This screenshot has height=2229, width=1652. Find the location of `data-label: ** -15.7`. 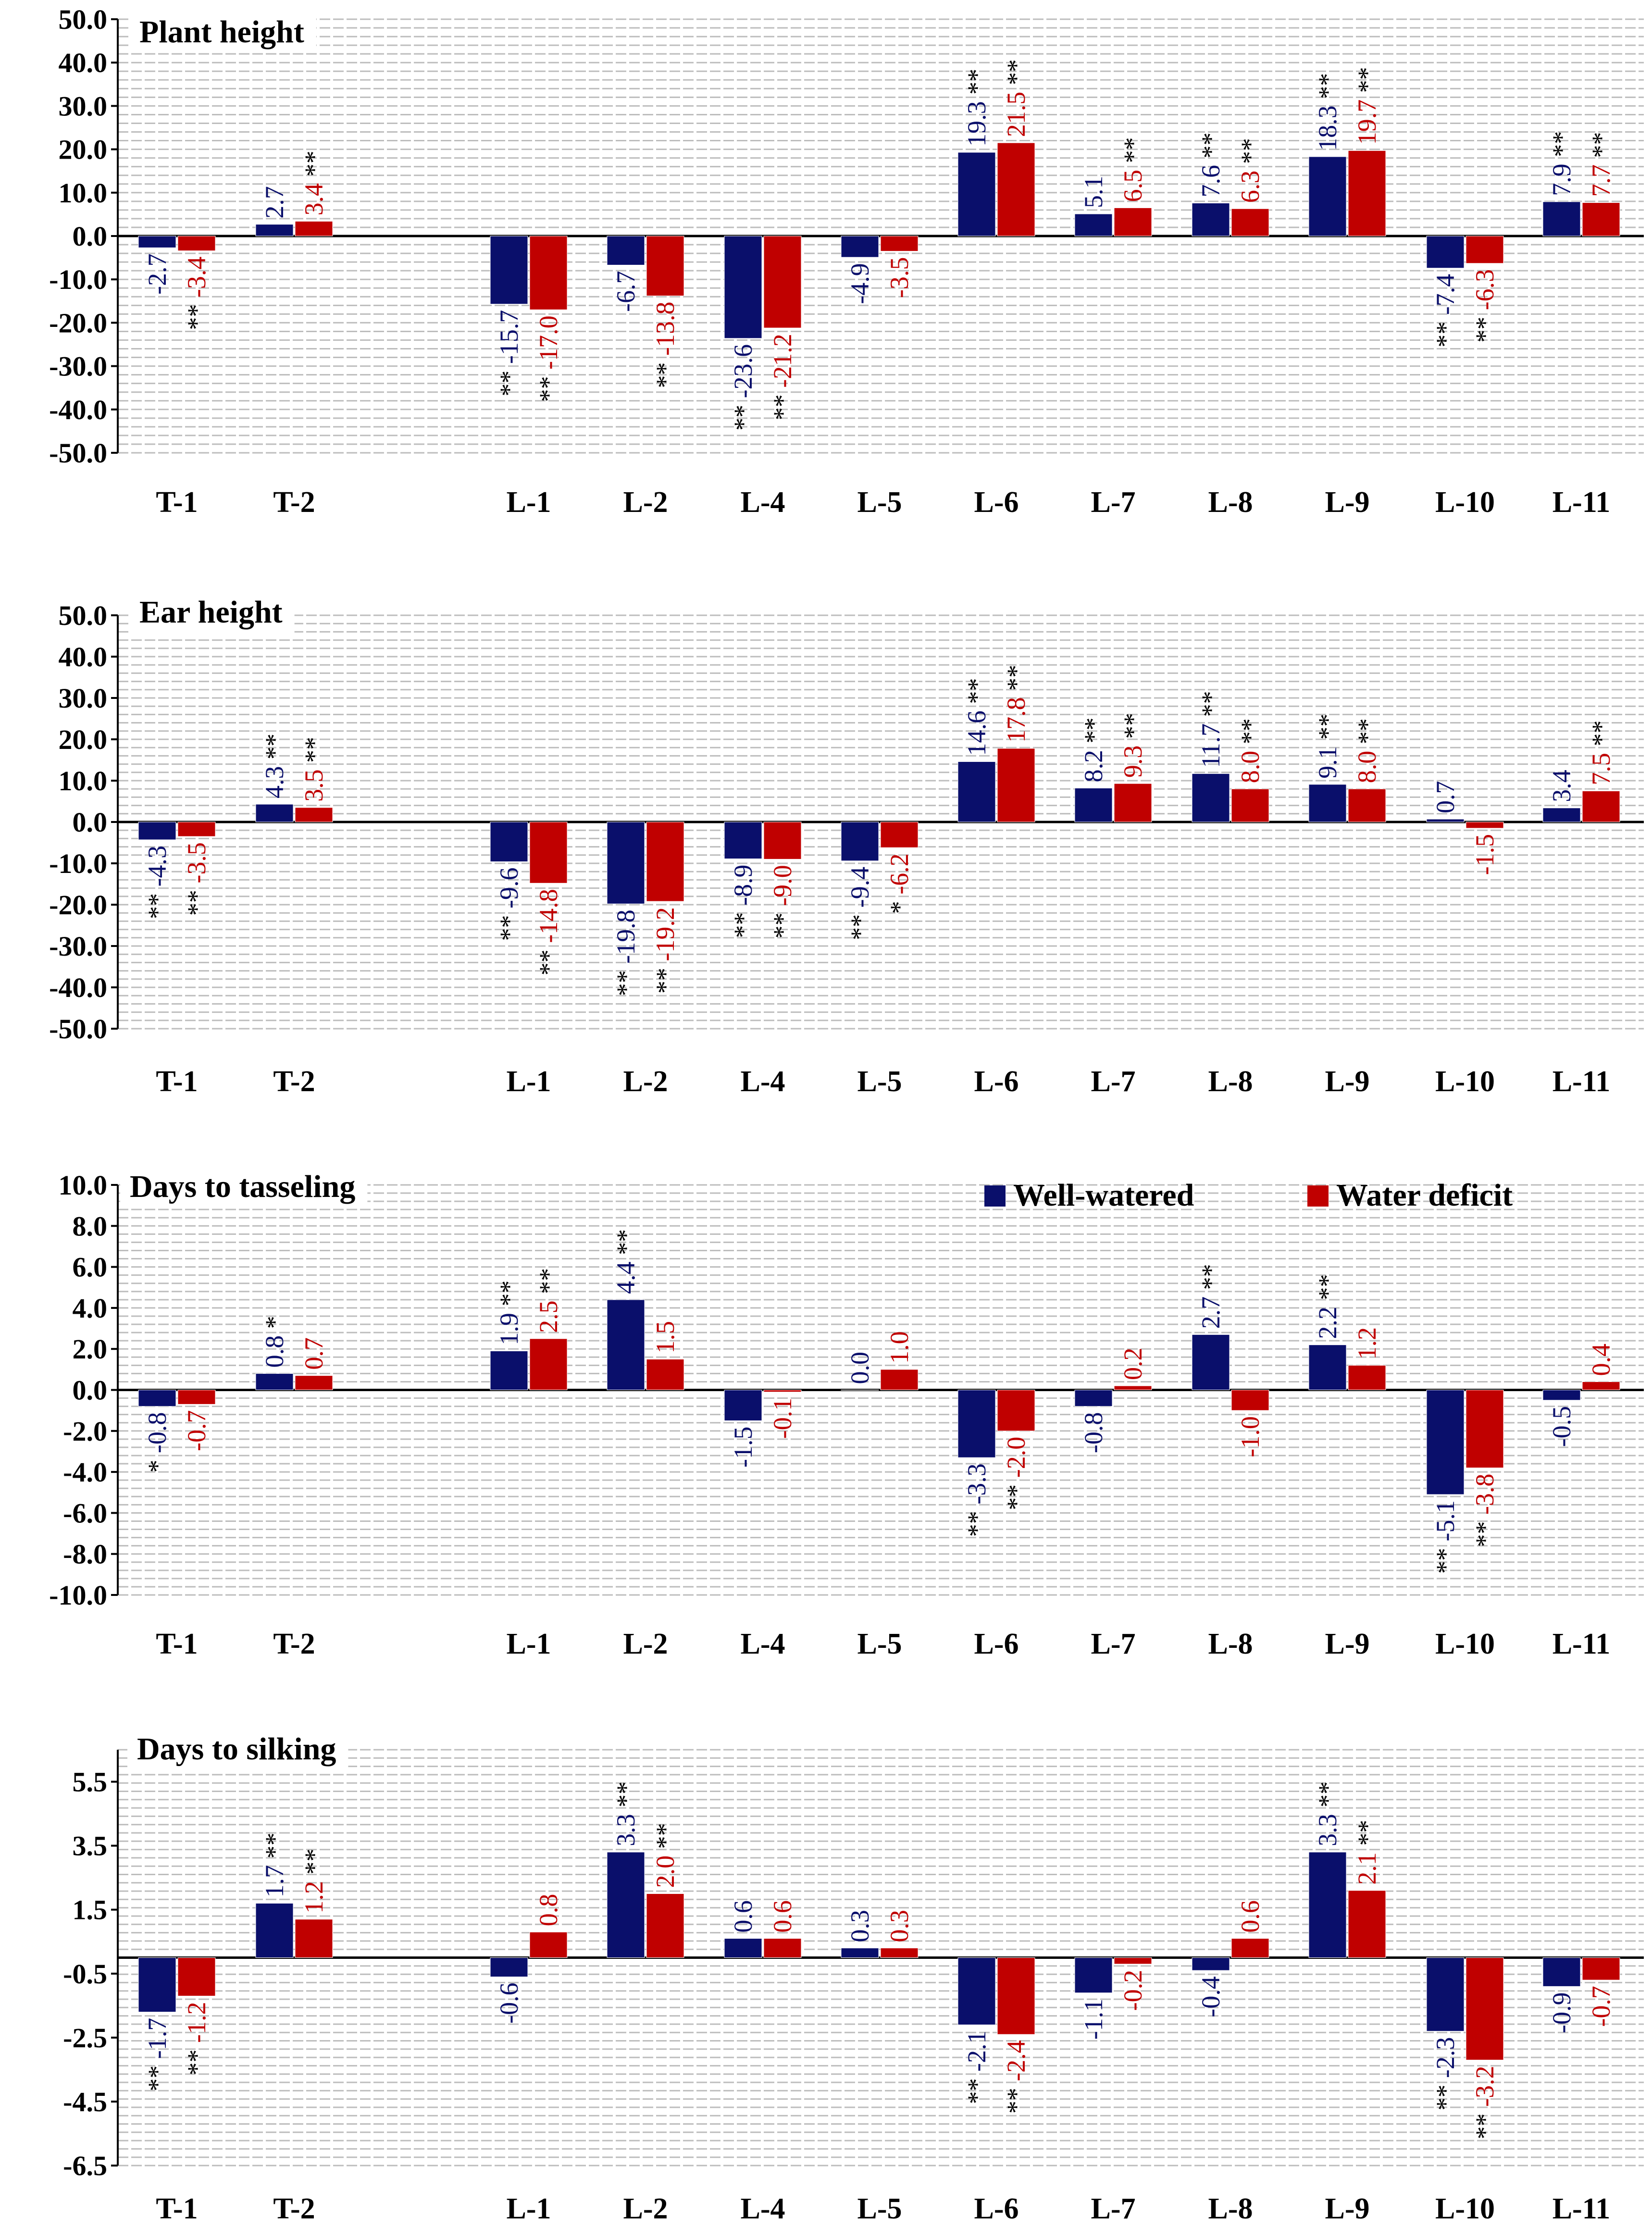

data-label: ** -15.7 is located at coordinates (509, 353).